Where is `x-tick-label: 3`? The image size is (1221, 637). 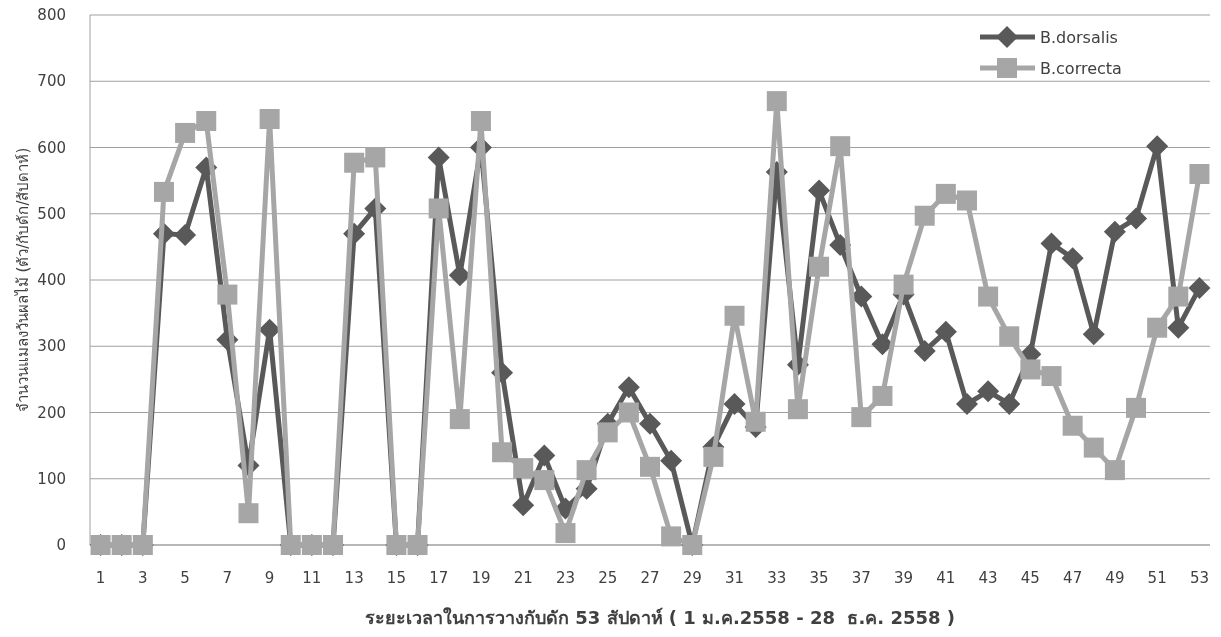 x-tick-label: 3 is located at coordinates (143, 578).